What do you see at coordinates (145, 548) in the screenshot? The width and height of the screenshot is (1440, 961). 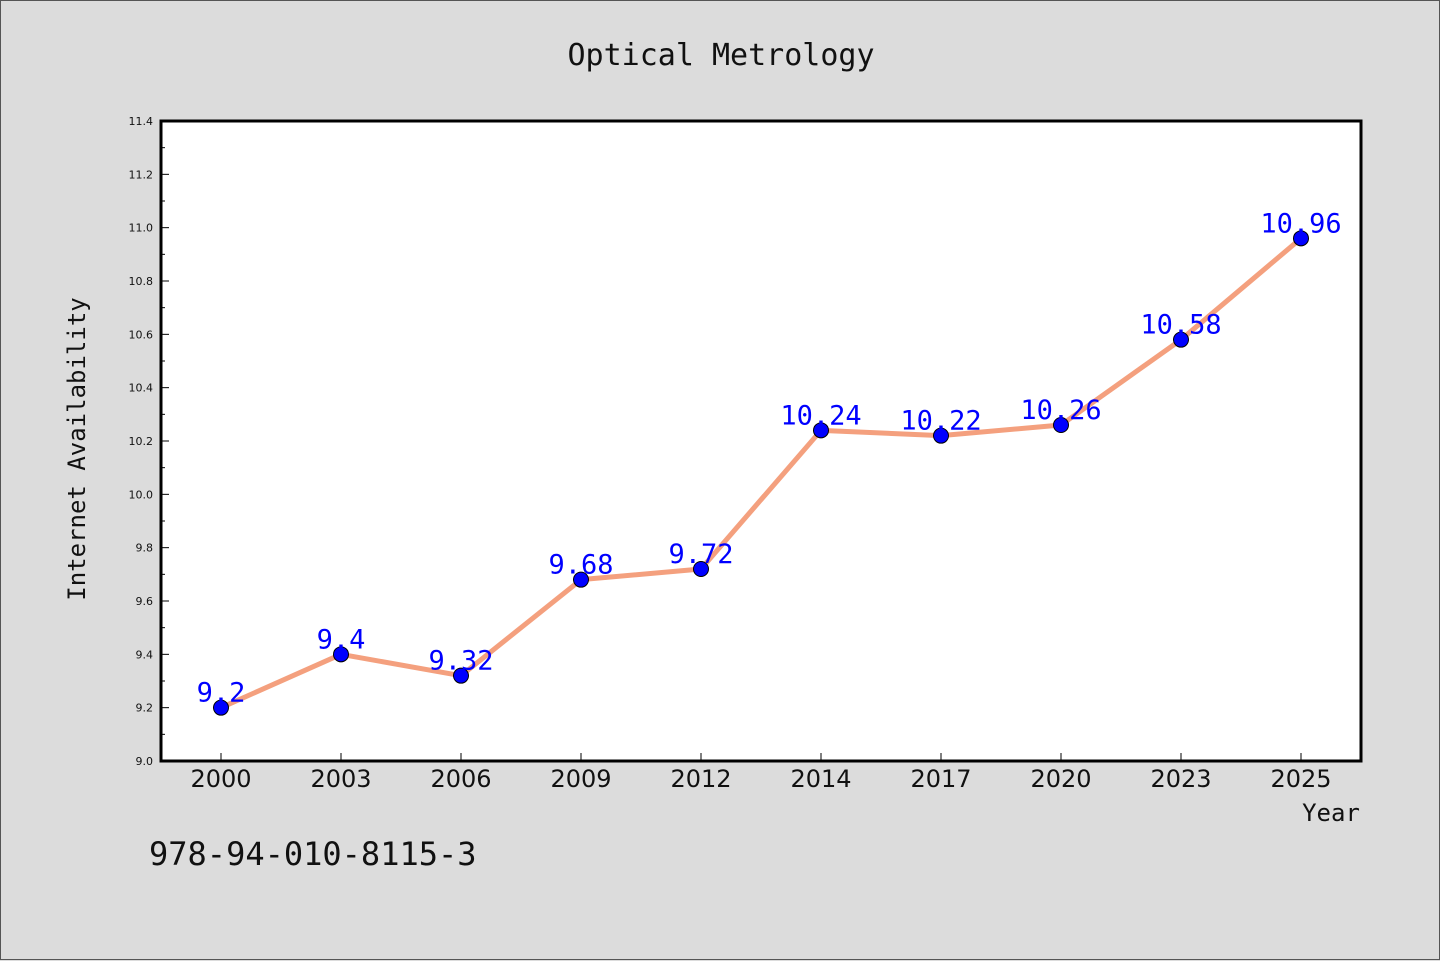 I see `y-tick-label: 9.8` at bounding box center [145, 548].